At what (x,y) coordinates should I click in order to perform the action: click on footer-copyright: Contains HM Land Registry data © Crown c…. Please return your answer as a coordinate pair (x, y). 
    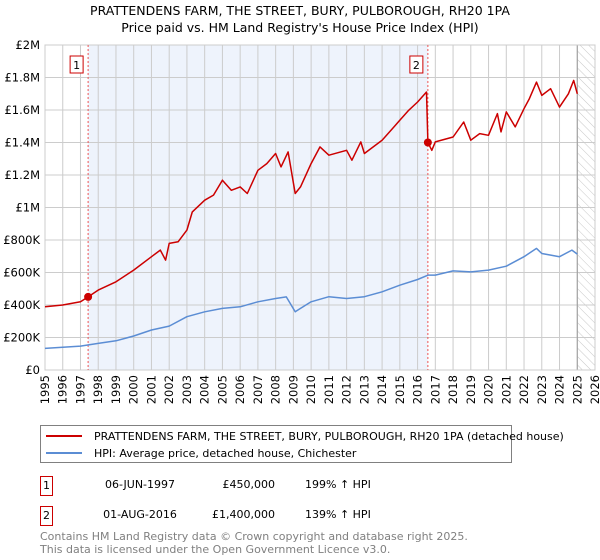
    Looking at the image, I should click on (254, 536).